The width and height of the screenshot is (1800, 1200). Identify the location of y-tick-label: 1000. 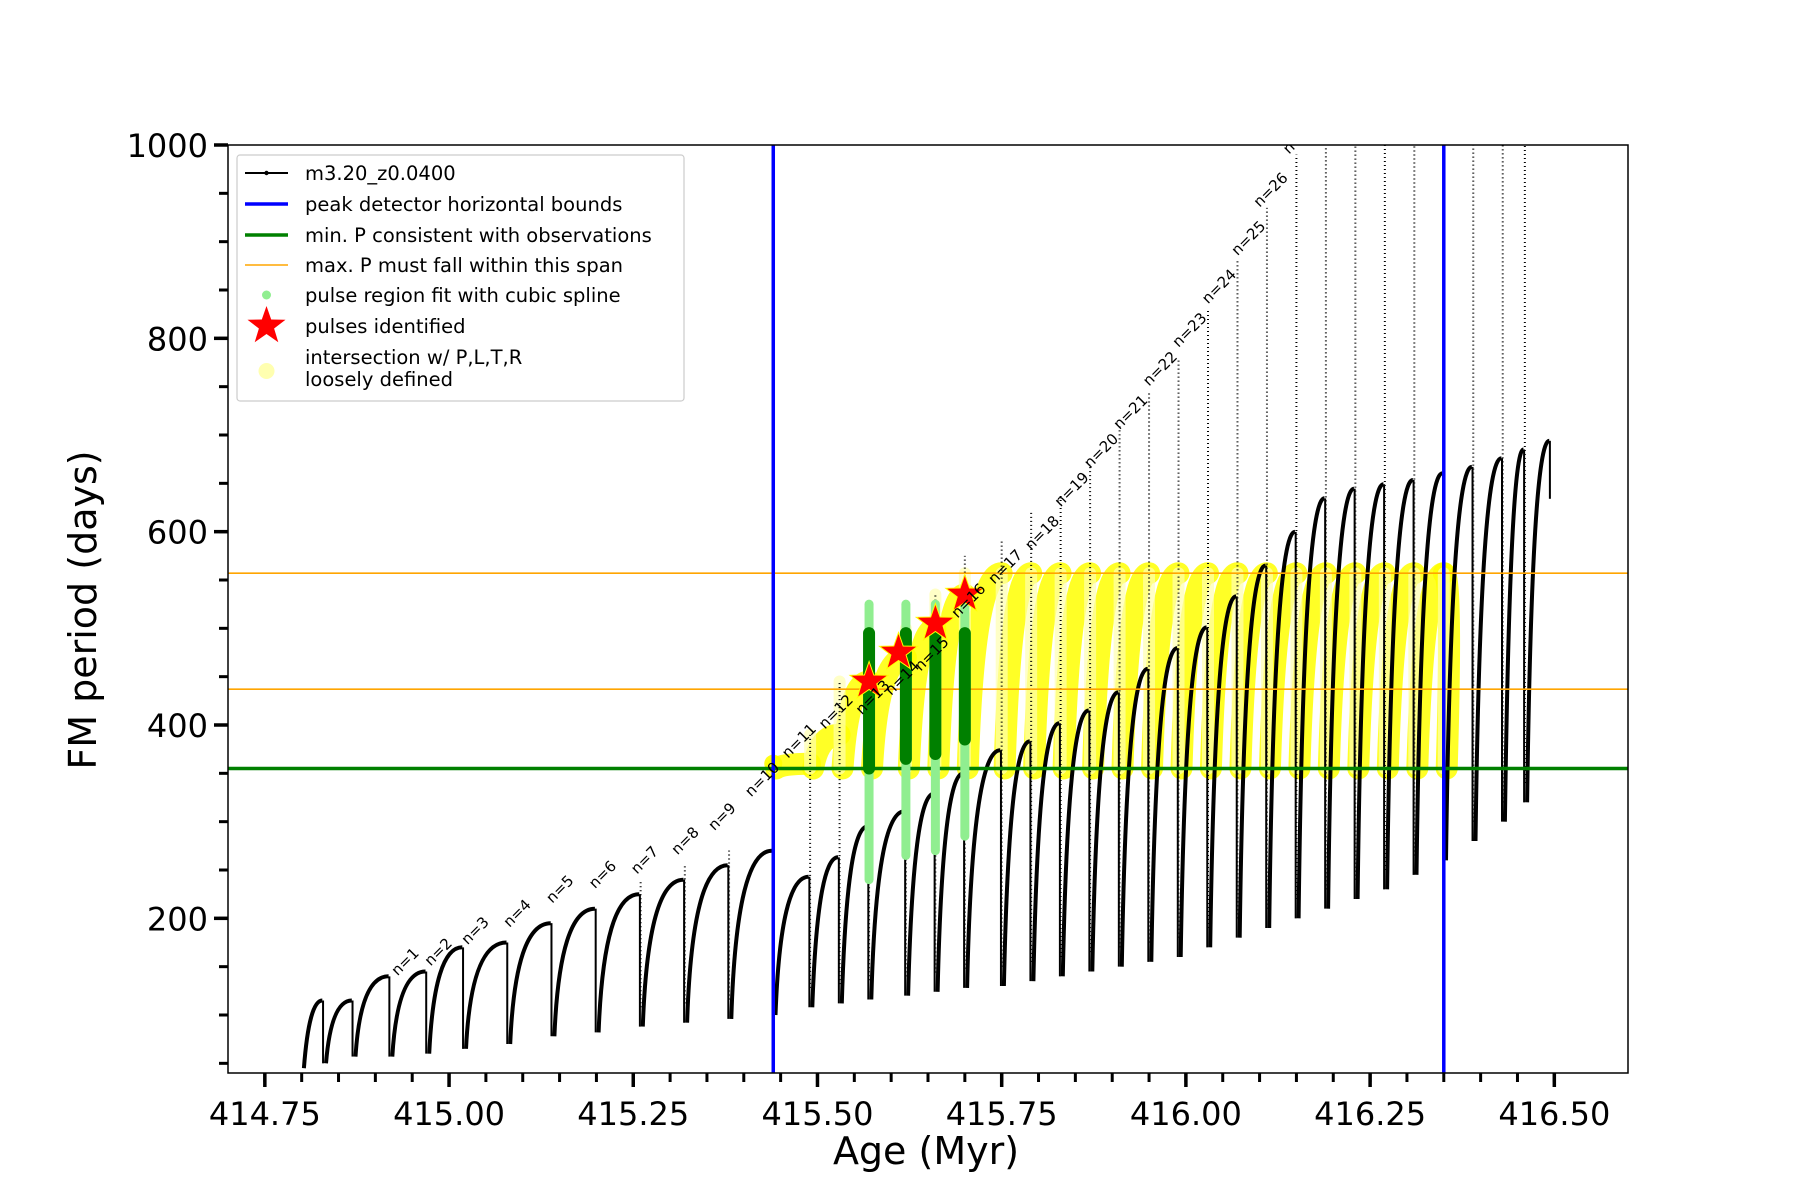
(167, 146).